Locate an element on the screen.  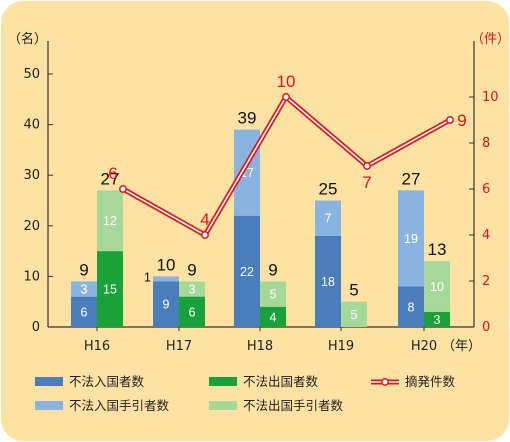
legend-label: 不法入国者数 is located at coordinates (107, 381).